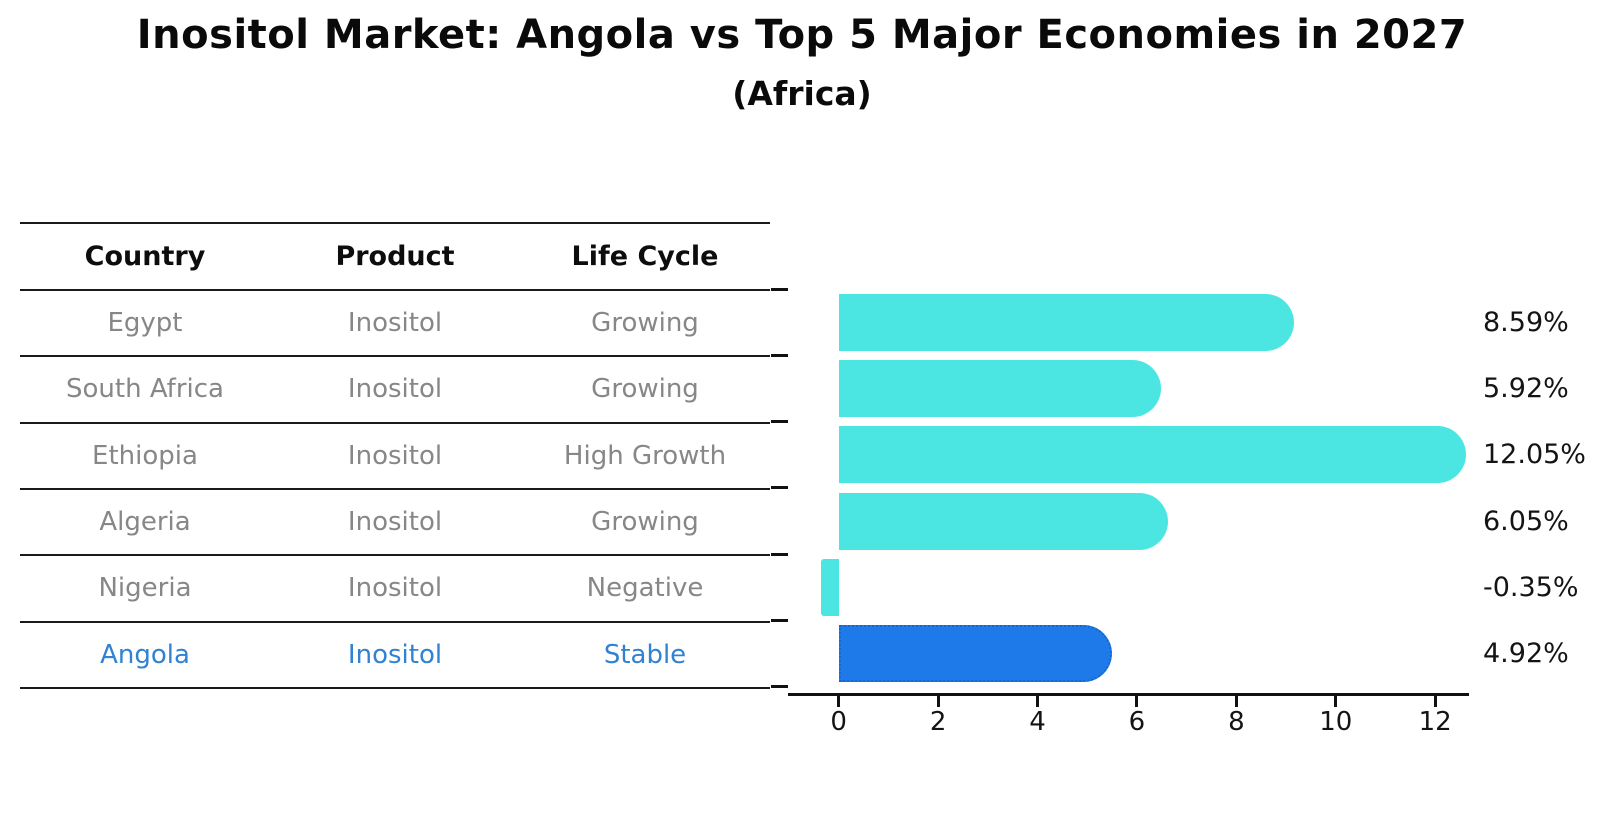  I want to click on value-label: -0.35%, so click(1531, 587).